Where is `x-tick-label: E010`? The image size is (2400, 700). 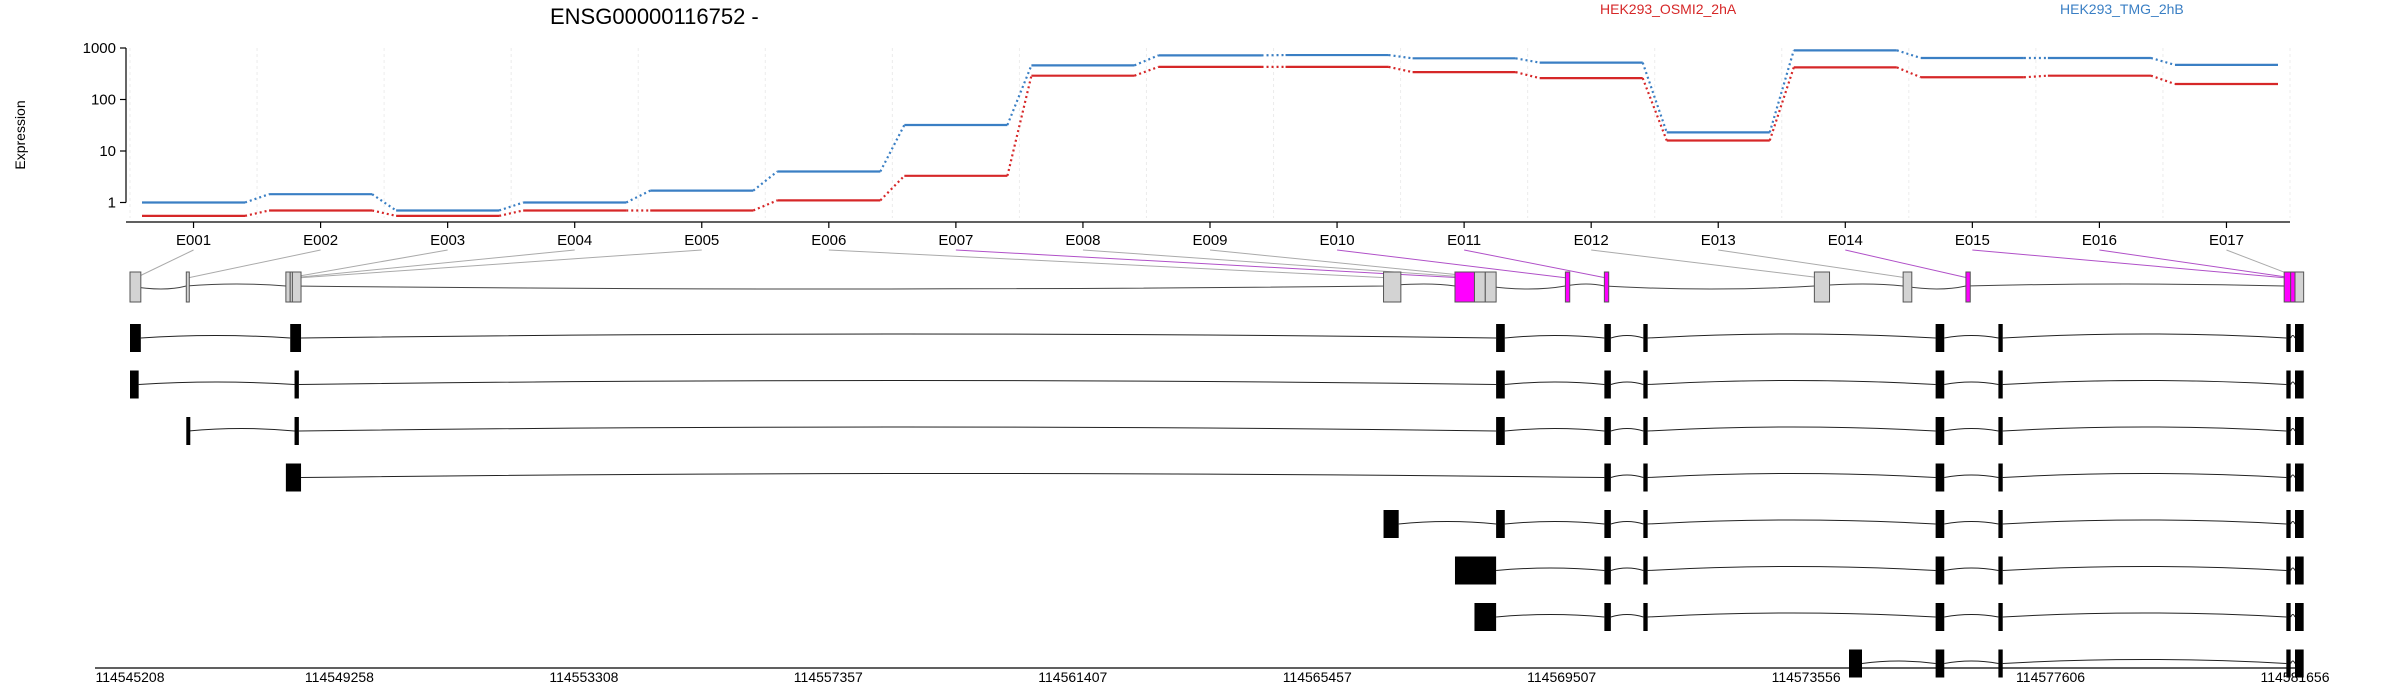
x-tick-label: E010 is located at coordinates (1337, 240).